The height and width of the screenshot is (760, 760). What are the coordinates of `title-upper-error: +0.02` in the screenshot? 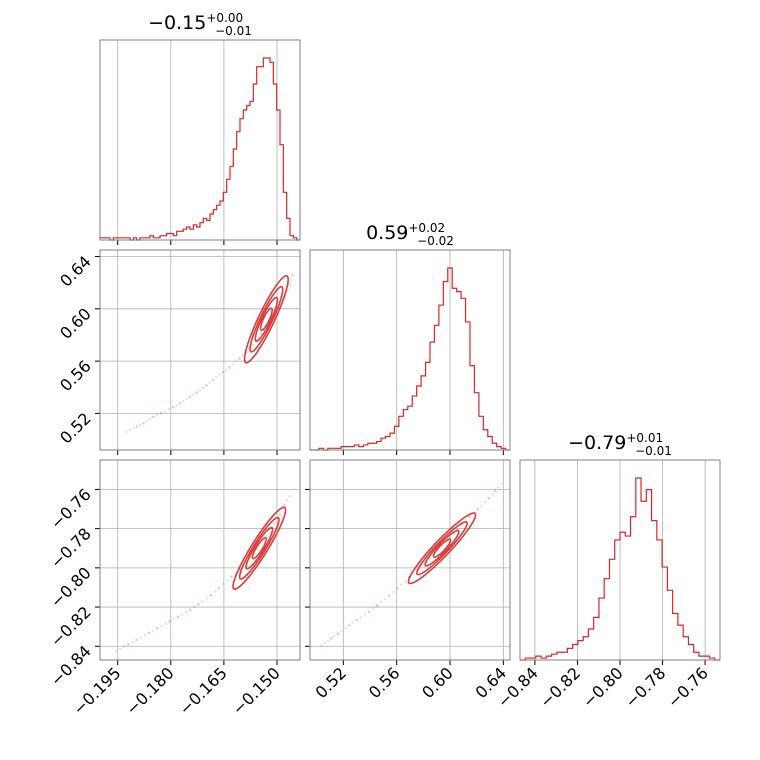 It's located at (426, 228).